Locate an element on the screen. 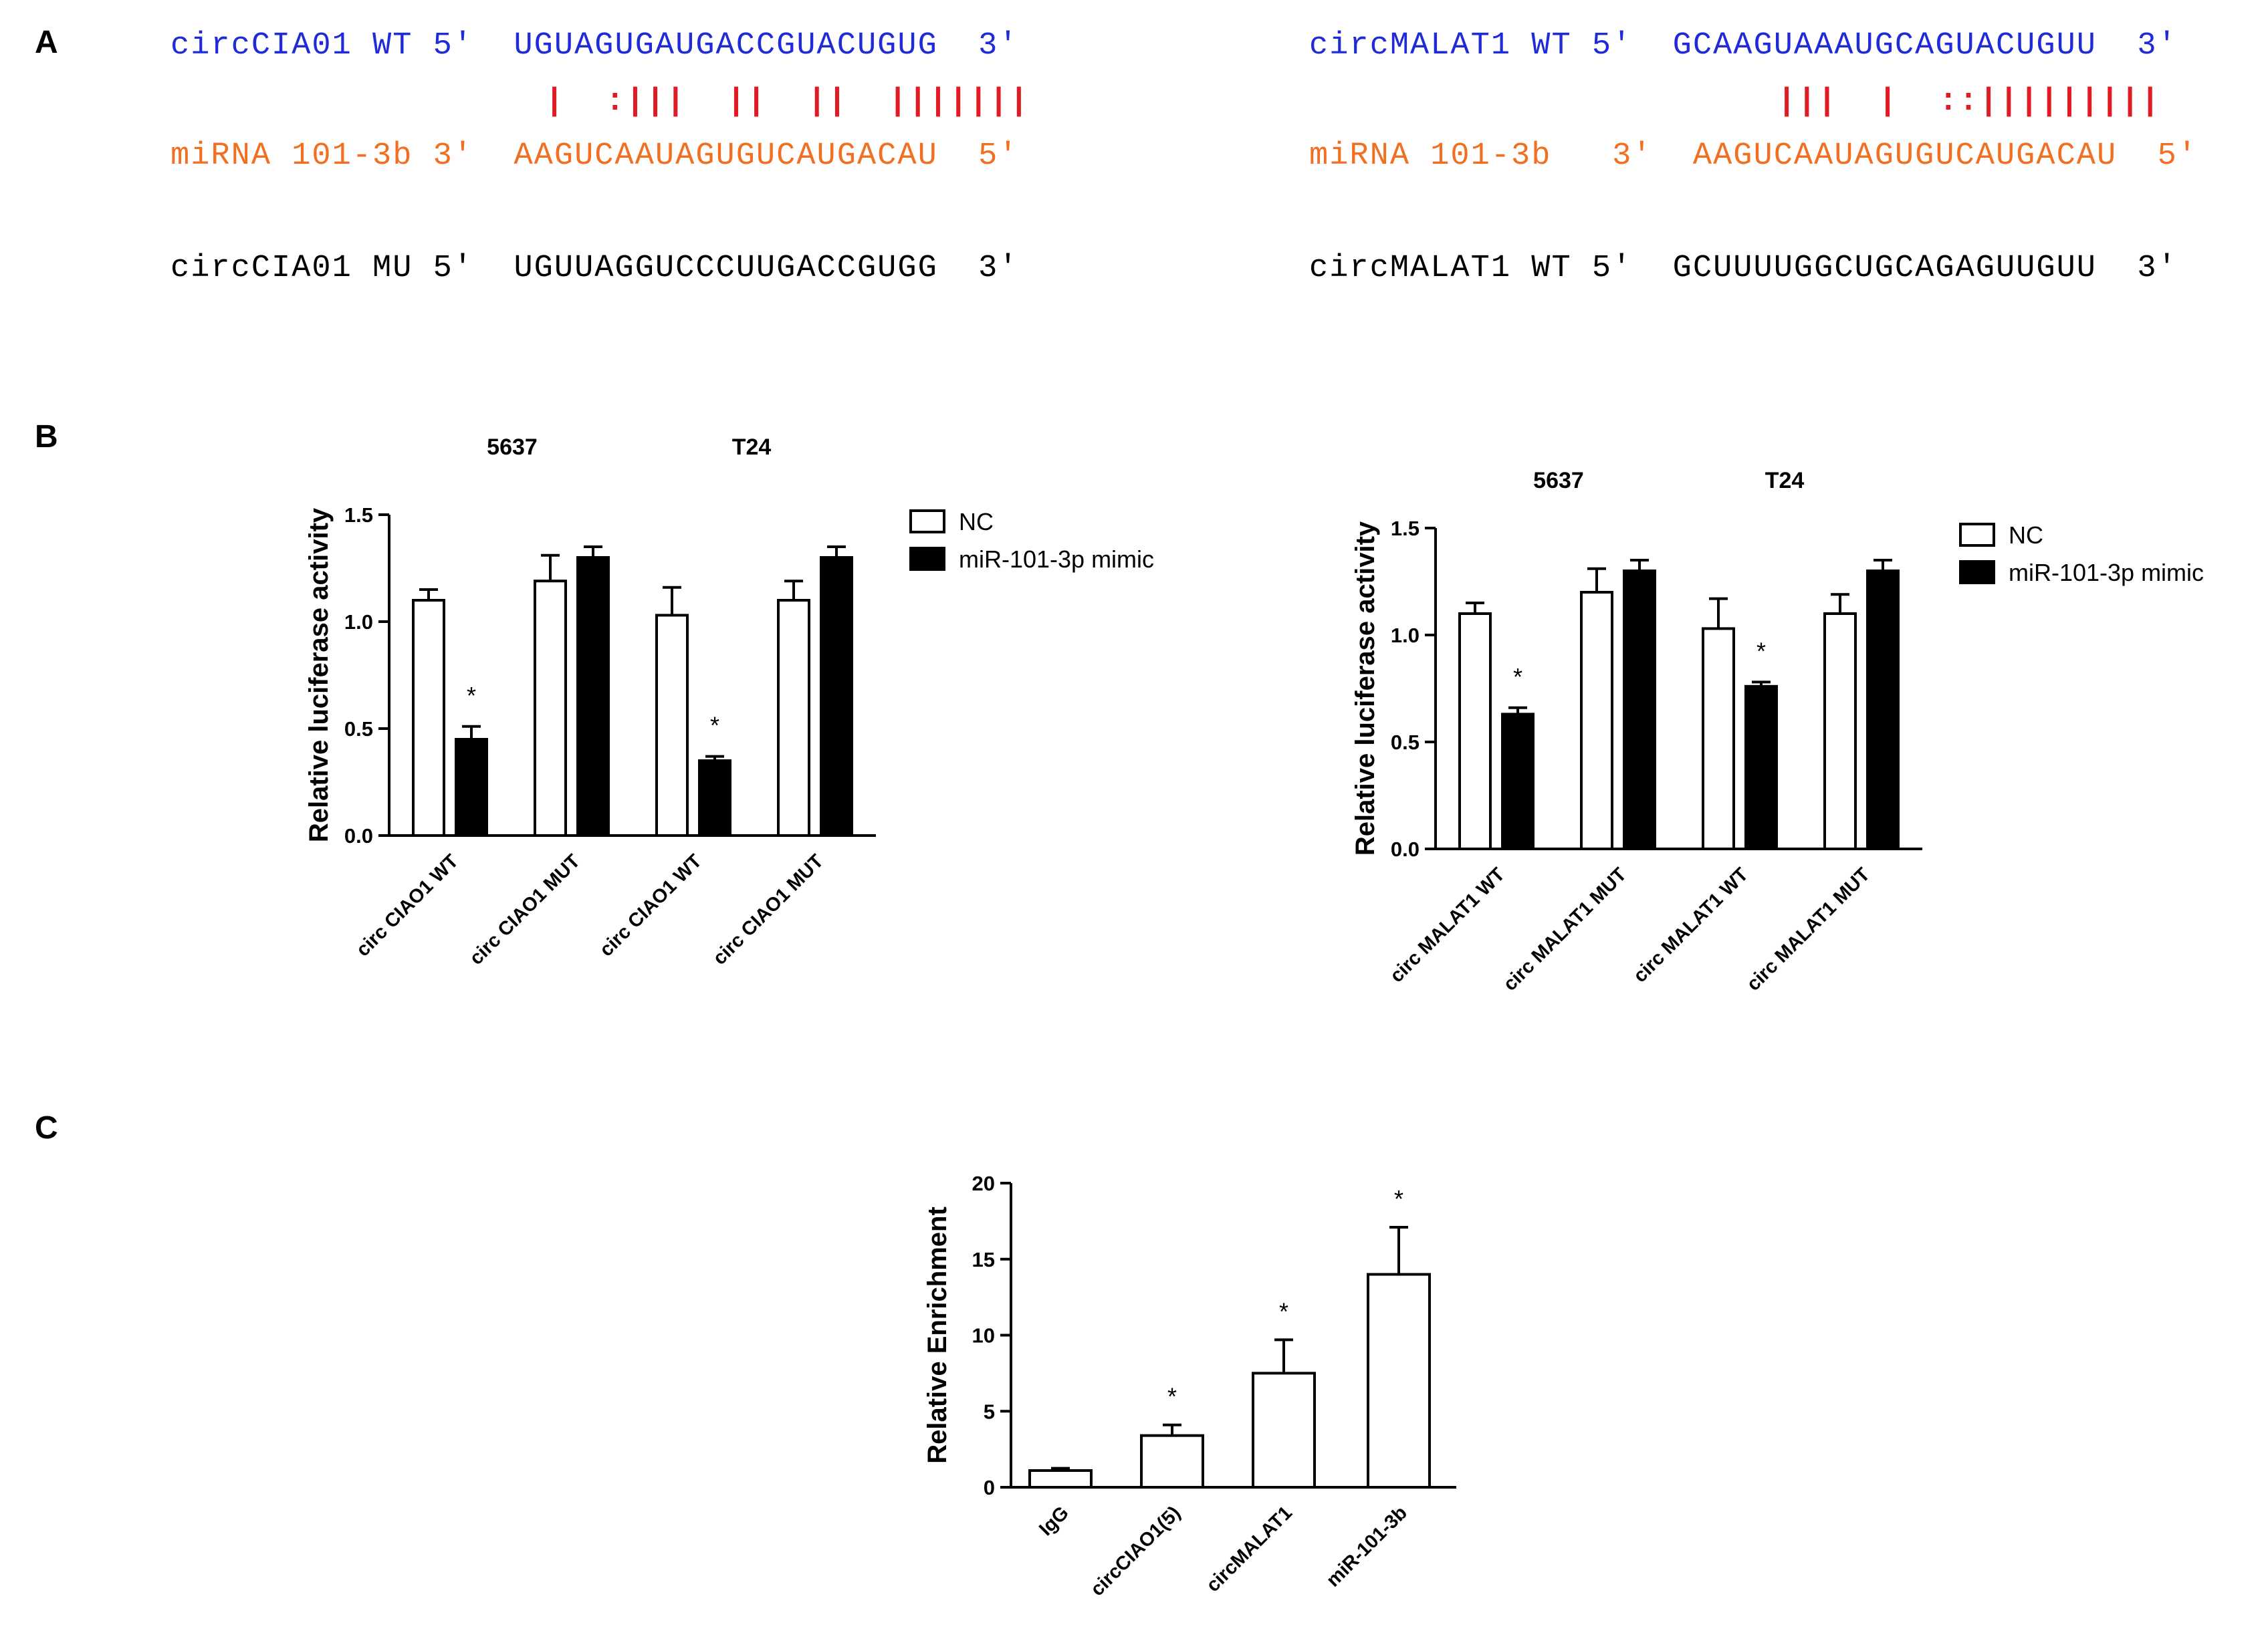  panel-label-a: A is located at coordinates (46, 42).